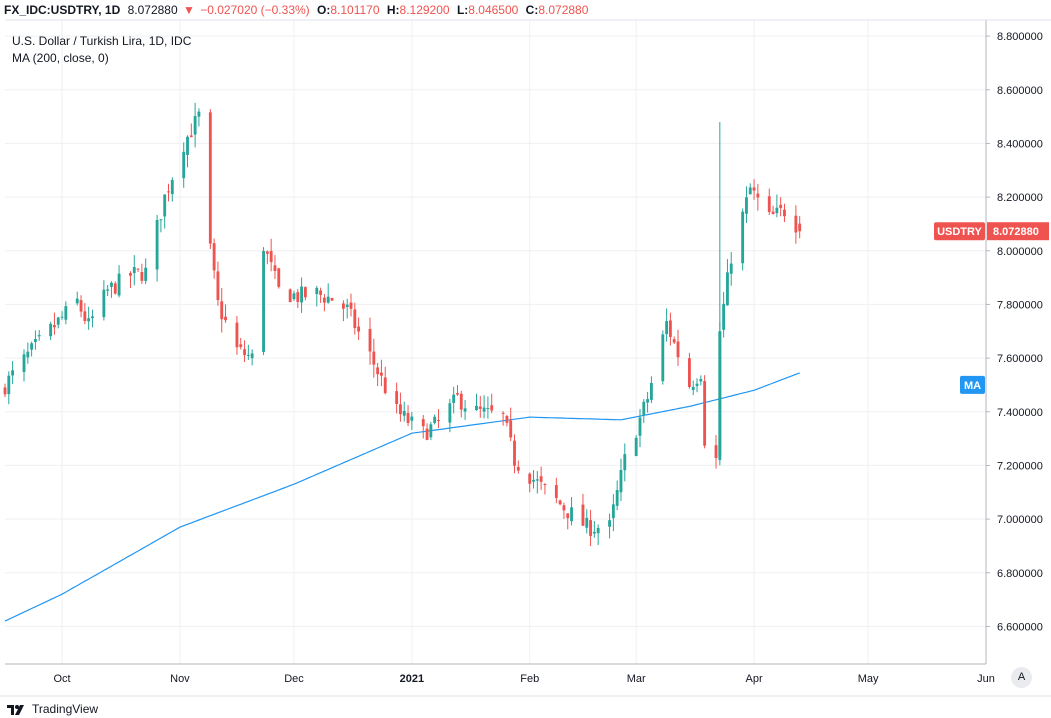 The image size is (1051, 718). What do you see at coordinates (959, 231) in the screenshot?
I see `usdtry-label-badge: USDTRY` at bounding box center [959, 231].